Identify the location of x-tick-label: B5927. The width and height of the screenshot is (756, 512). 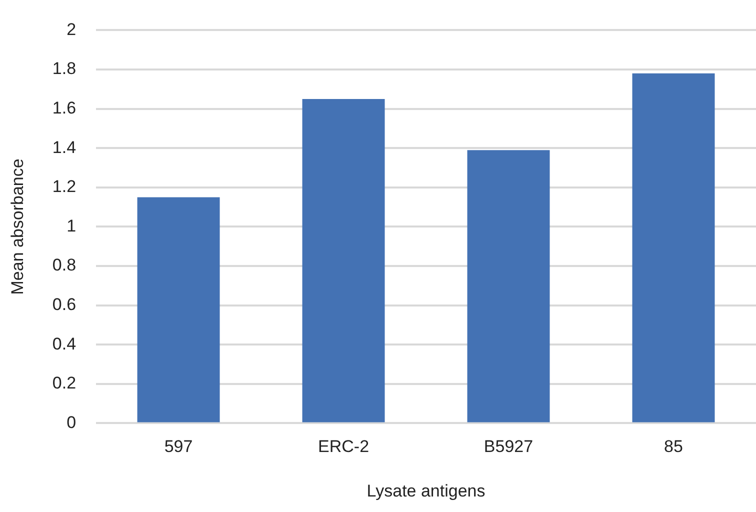
(509, 446).